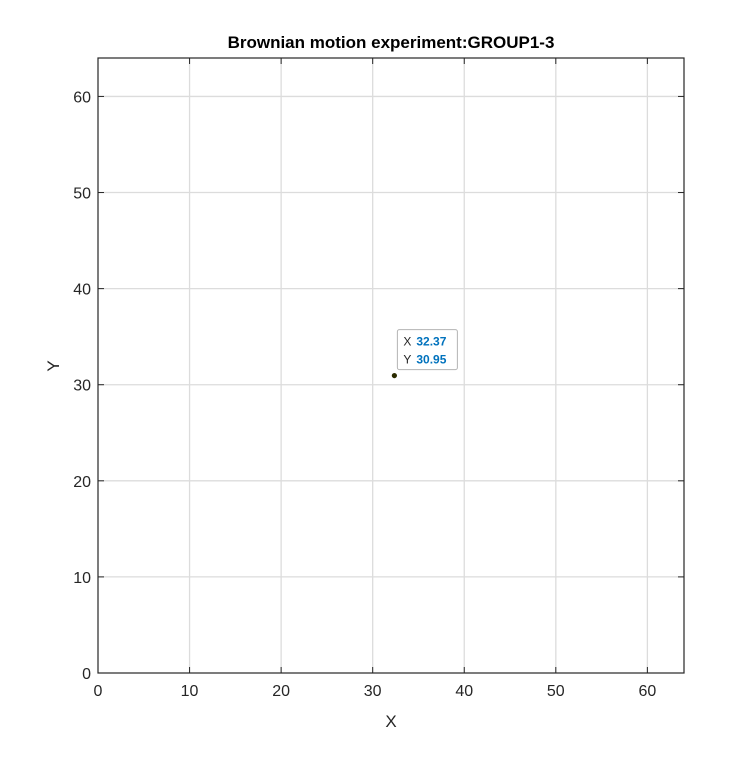  What do you see at coordinates (86, 674) in the screenshot?
I see `y-tick-label: 0` at bounding box center [86, 674].